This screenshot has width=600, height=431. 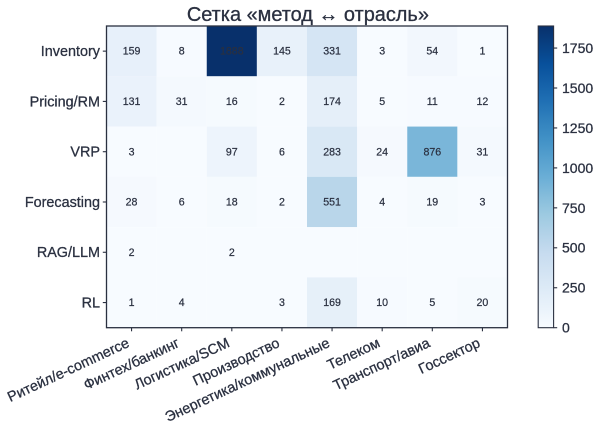 I want to click on svg-text: 331, so click(x=332, y=52).